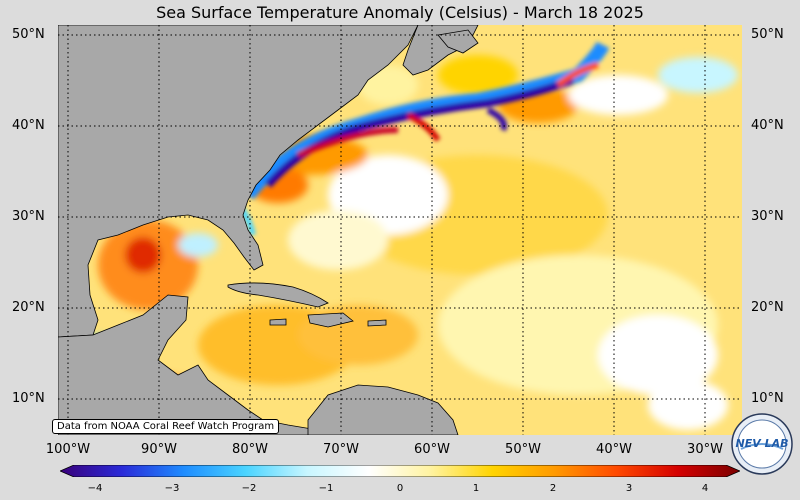 This screenshot has width=800, height=500. I want to click on colorbar-graphic, so click(400, 471).